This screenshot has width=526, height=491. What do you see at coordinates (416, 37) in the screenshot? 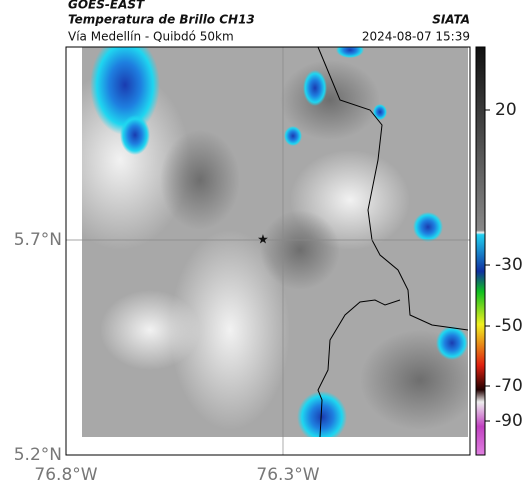
I see `datetime: 2024-08-07 15:39` at bounding box center [416, 37].